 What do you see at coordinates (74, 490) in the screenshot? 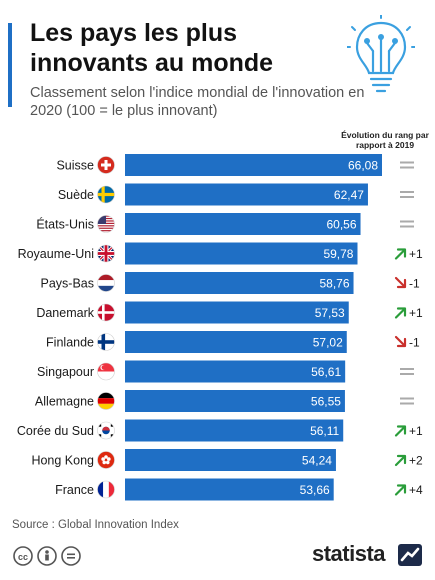
I see `category-label: France` at bounding box center [74, 490].